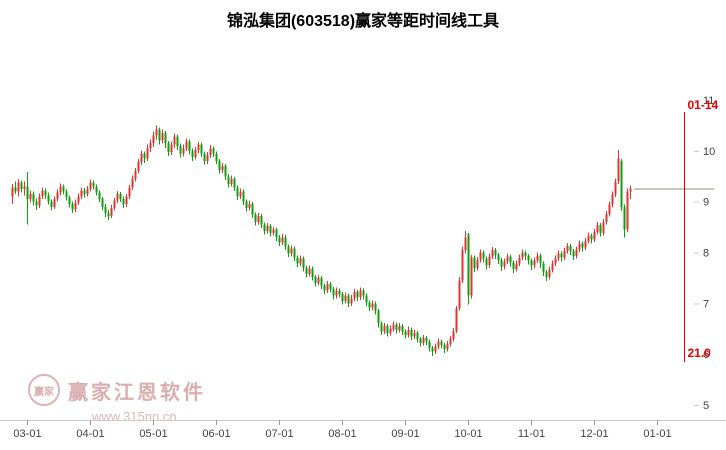 The height and width of the screenshot is (450, 726). I want to click on y-tick-label: 5, so click(706, 406).